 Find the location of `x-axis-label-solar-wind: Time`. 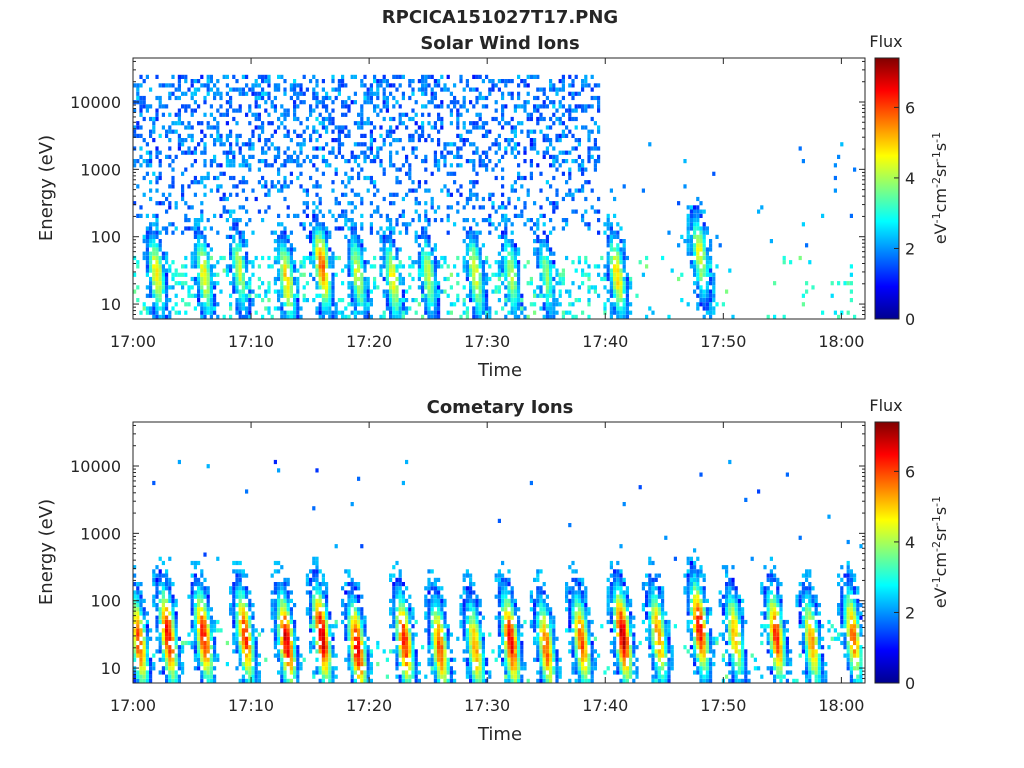

x-axis-label-solar-wind: Time is located at coordinates (499, 370).